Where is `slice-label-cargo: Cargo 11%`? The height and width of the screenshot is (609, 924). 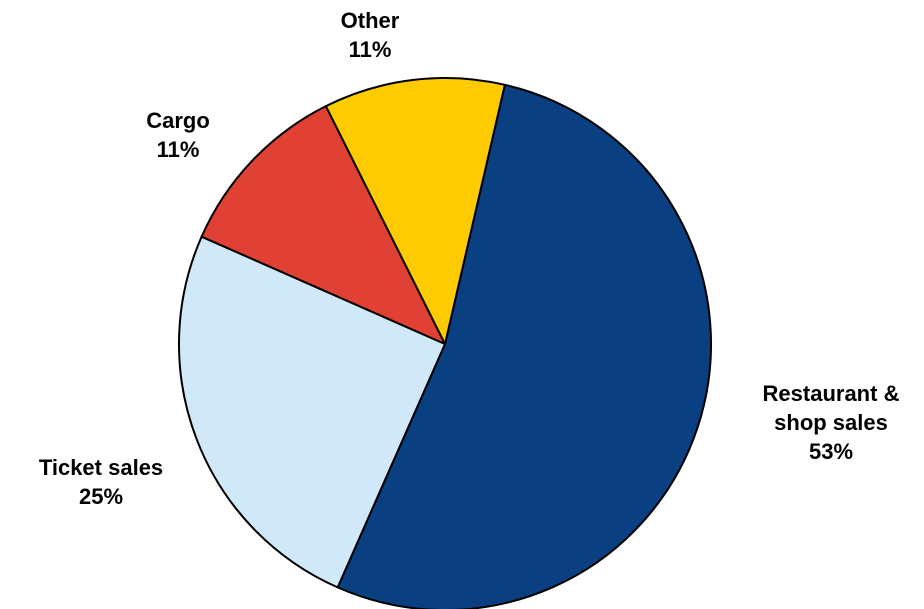
slice-label-cargo: Cargo 11% is located at coordinates (178, 135).